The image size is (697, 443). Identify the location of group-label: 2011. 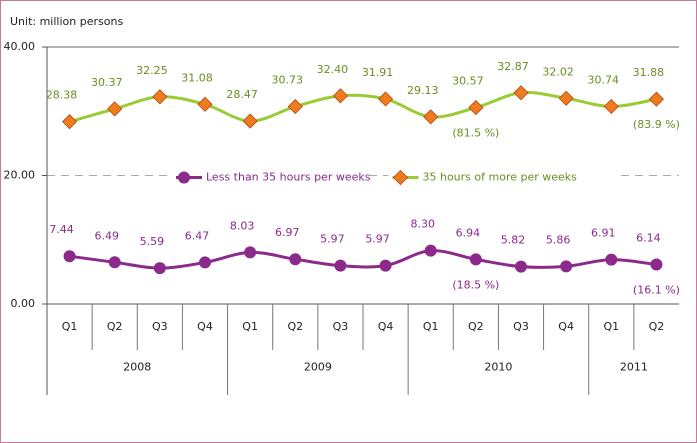
(634, 367).